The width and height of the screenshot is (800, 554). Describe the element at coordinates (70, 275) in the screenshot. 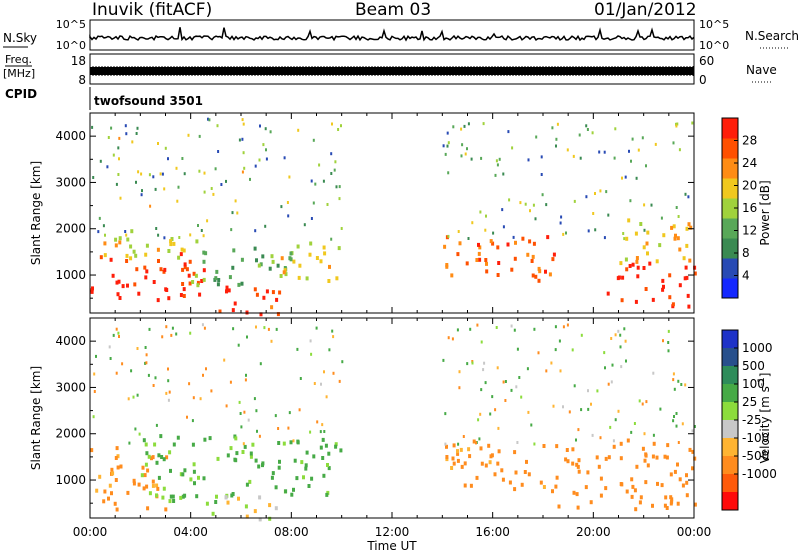

I see `y-tick-label: 1000` at that location.